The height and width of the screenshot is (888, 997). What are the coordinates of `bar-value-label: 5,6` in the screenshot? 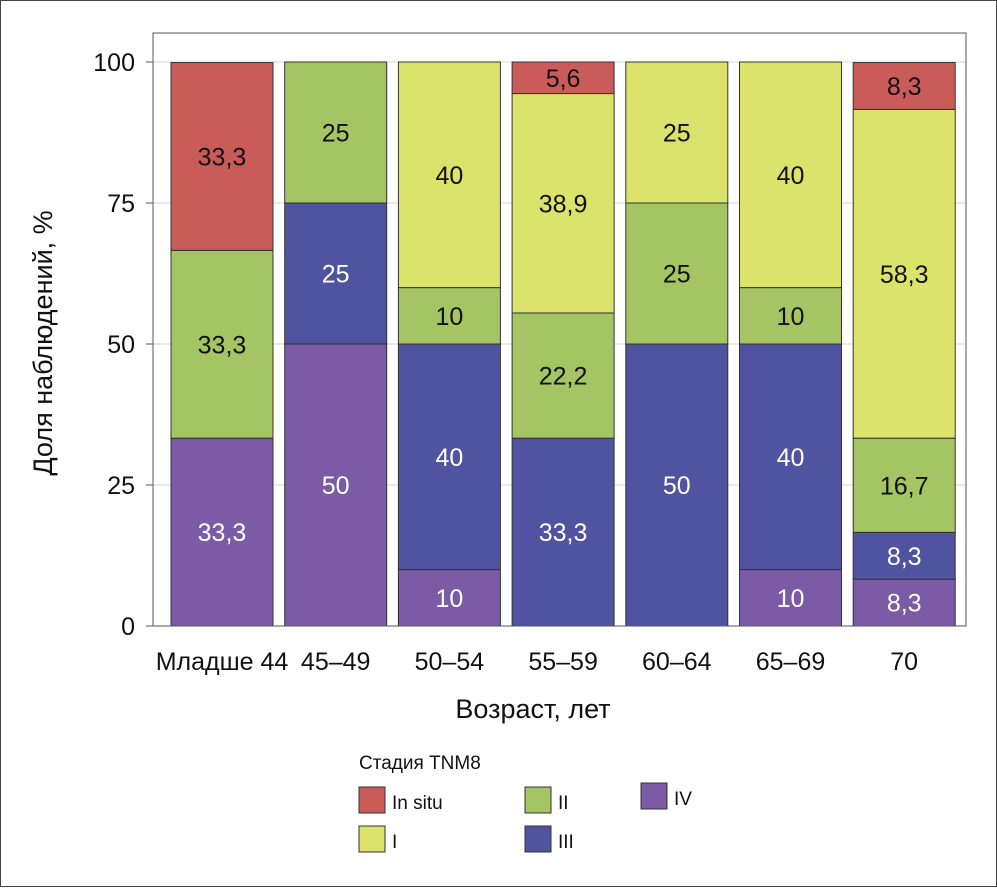 It's located at (563, 79).